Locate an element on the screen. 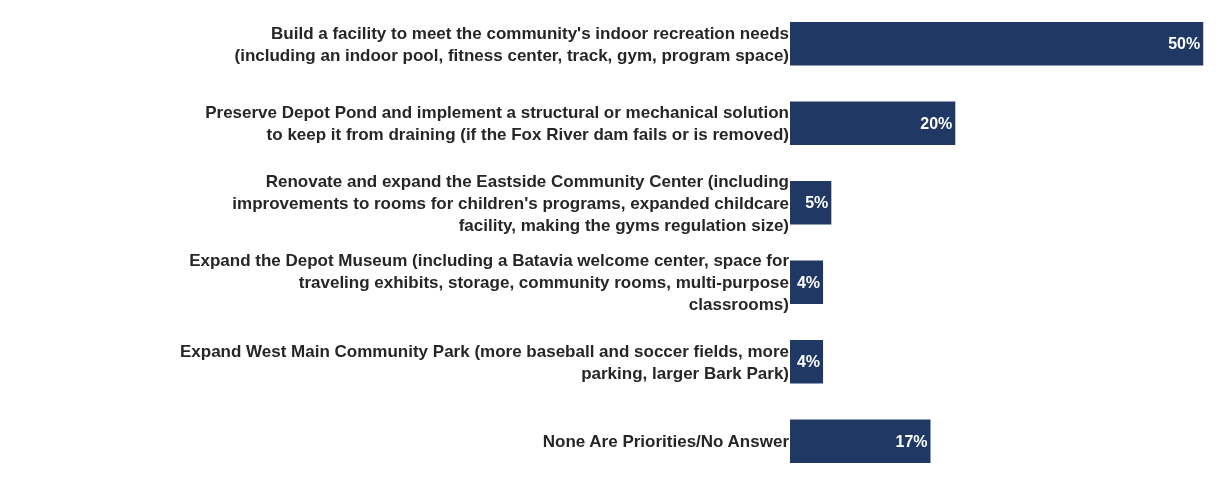 This screenshot has width=1231, height=485. data-label: 50% is located at coordinates (1184, 44).